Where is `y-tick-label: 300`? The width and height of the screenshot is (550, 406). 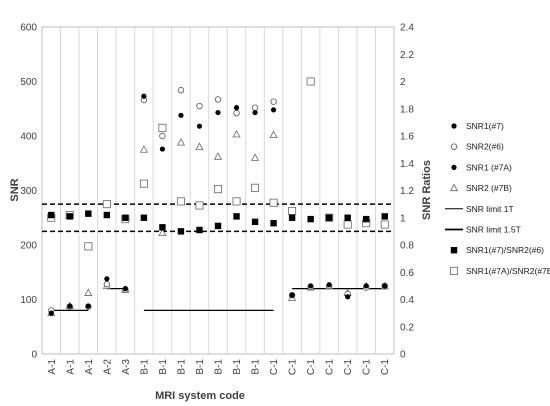 y-tick-label: 300 is located at coordinates (28, 191).